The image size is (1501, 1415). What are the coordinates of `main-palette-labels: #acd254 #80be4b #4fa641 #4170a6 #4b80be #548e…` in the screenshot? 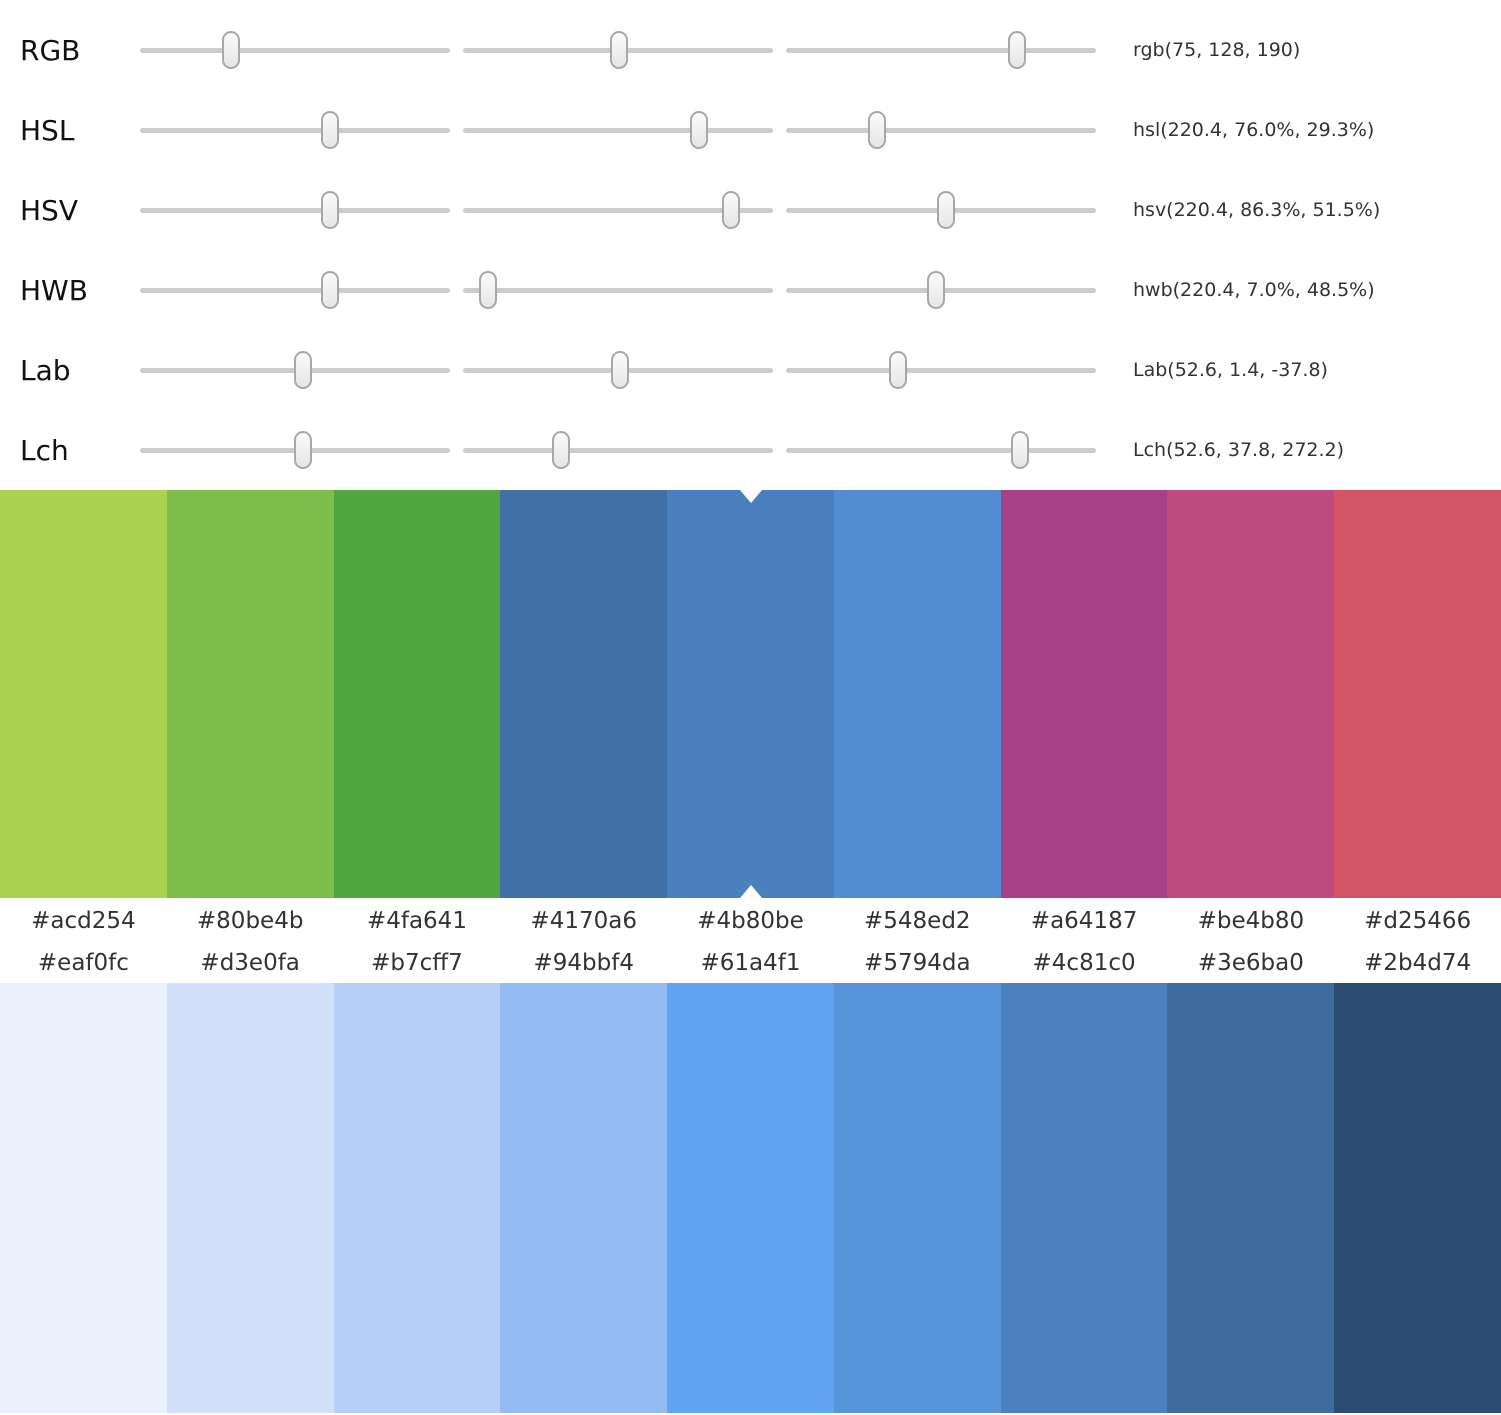 It's located at (750, 920).